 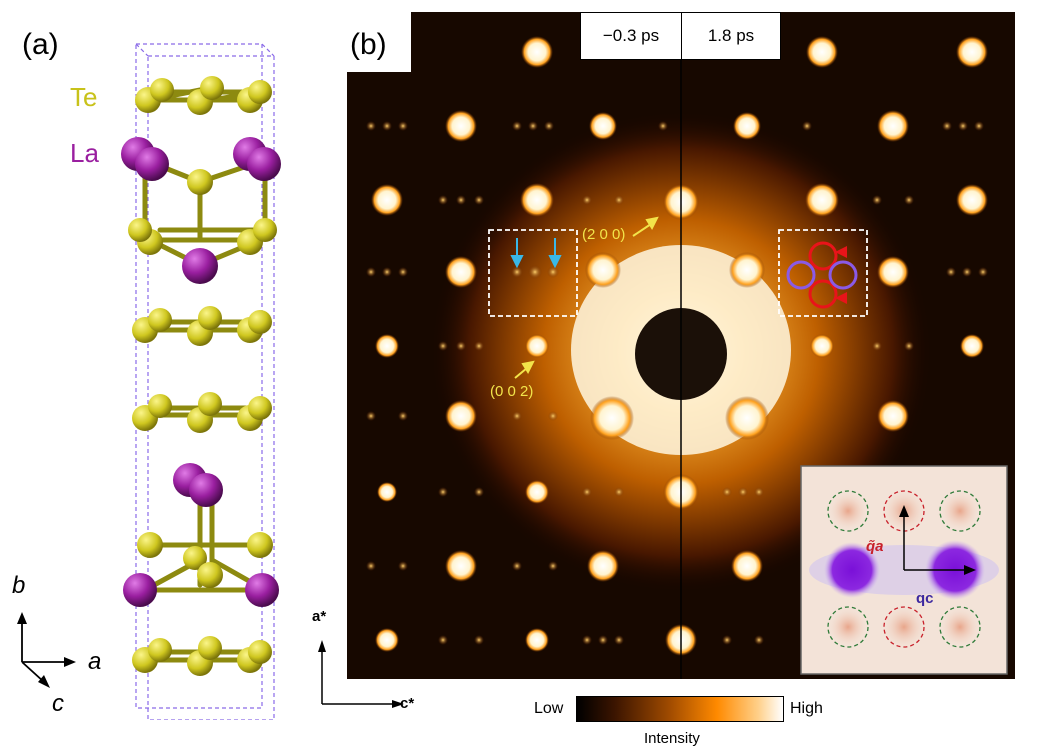 I want to click on axis-c-star-label: c*, so click(x=407, y=703).